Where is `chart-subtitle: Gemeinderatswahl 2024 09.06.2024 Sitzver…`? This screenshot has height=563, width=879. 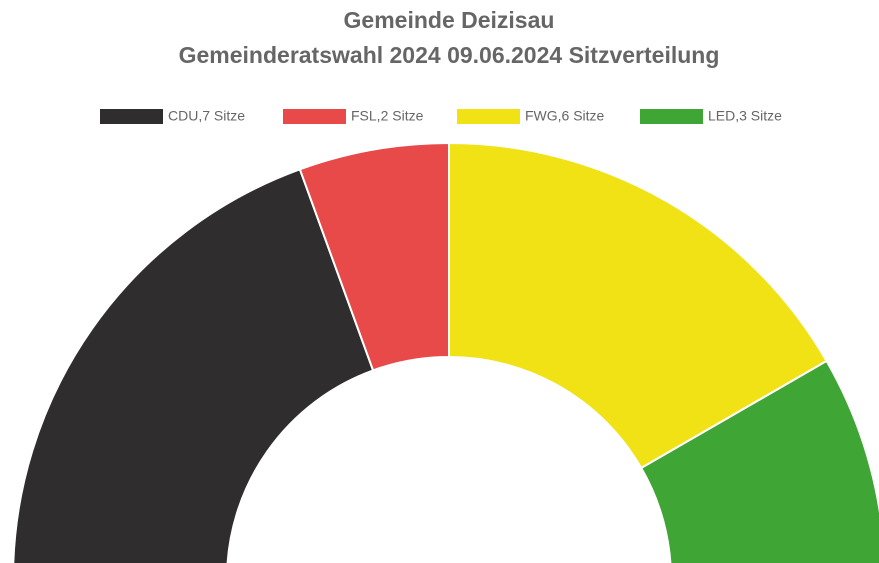 chart-subtitle: Gemeinderatswahl 2024 09.06.2024 Sitzver… is located at coordinates (449, 55).